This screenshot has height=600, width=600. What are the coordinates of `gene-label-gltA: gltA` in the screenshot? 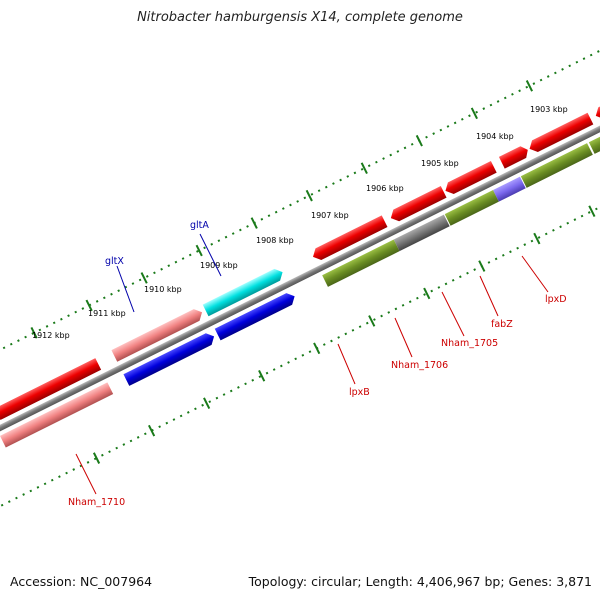 It's located at (199, 225).